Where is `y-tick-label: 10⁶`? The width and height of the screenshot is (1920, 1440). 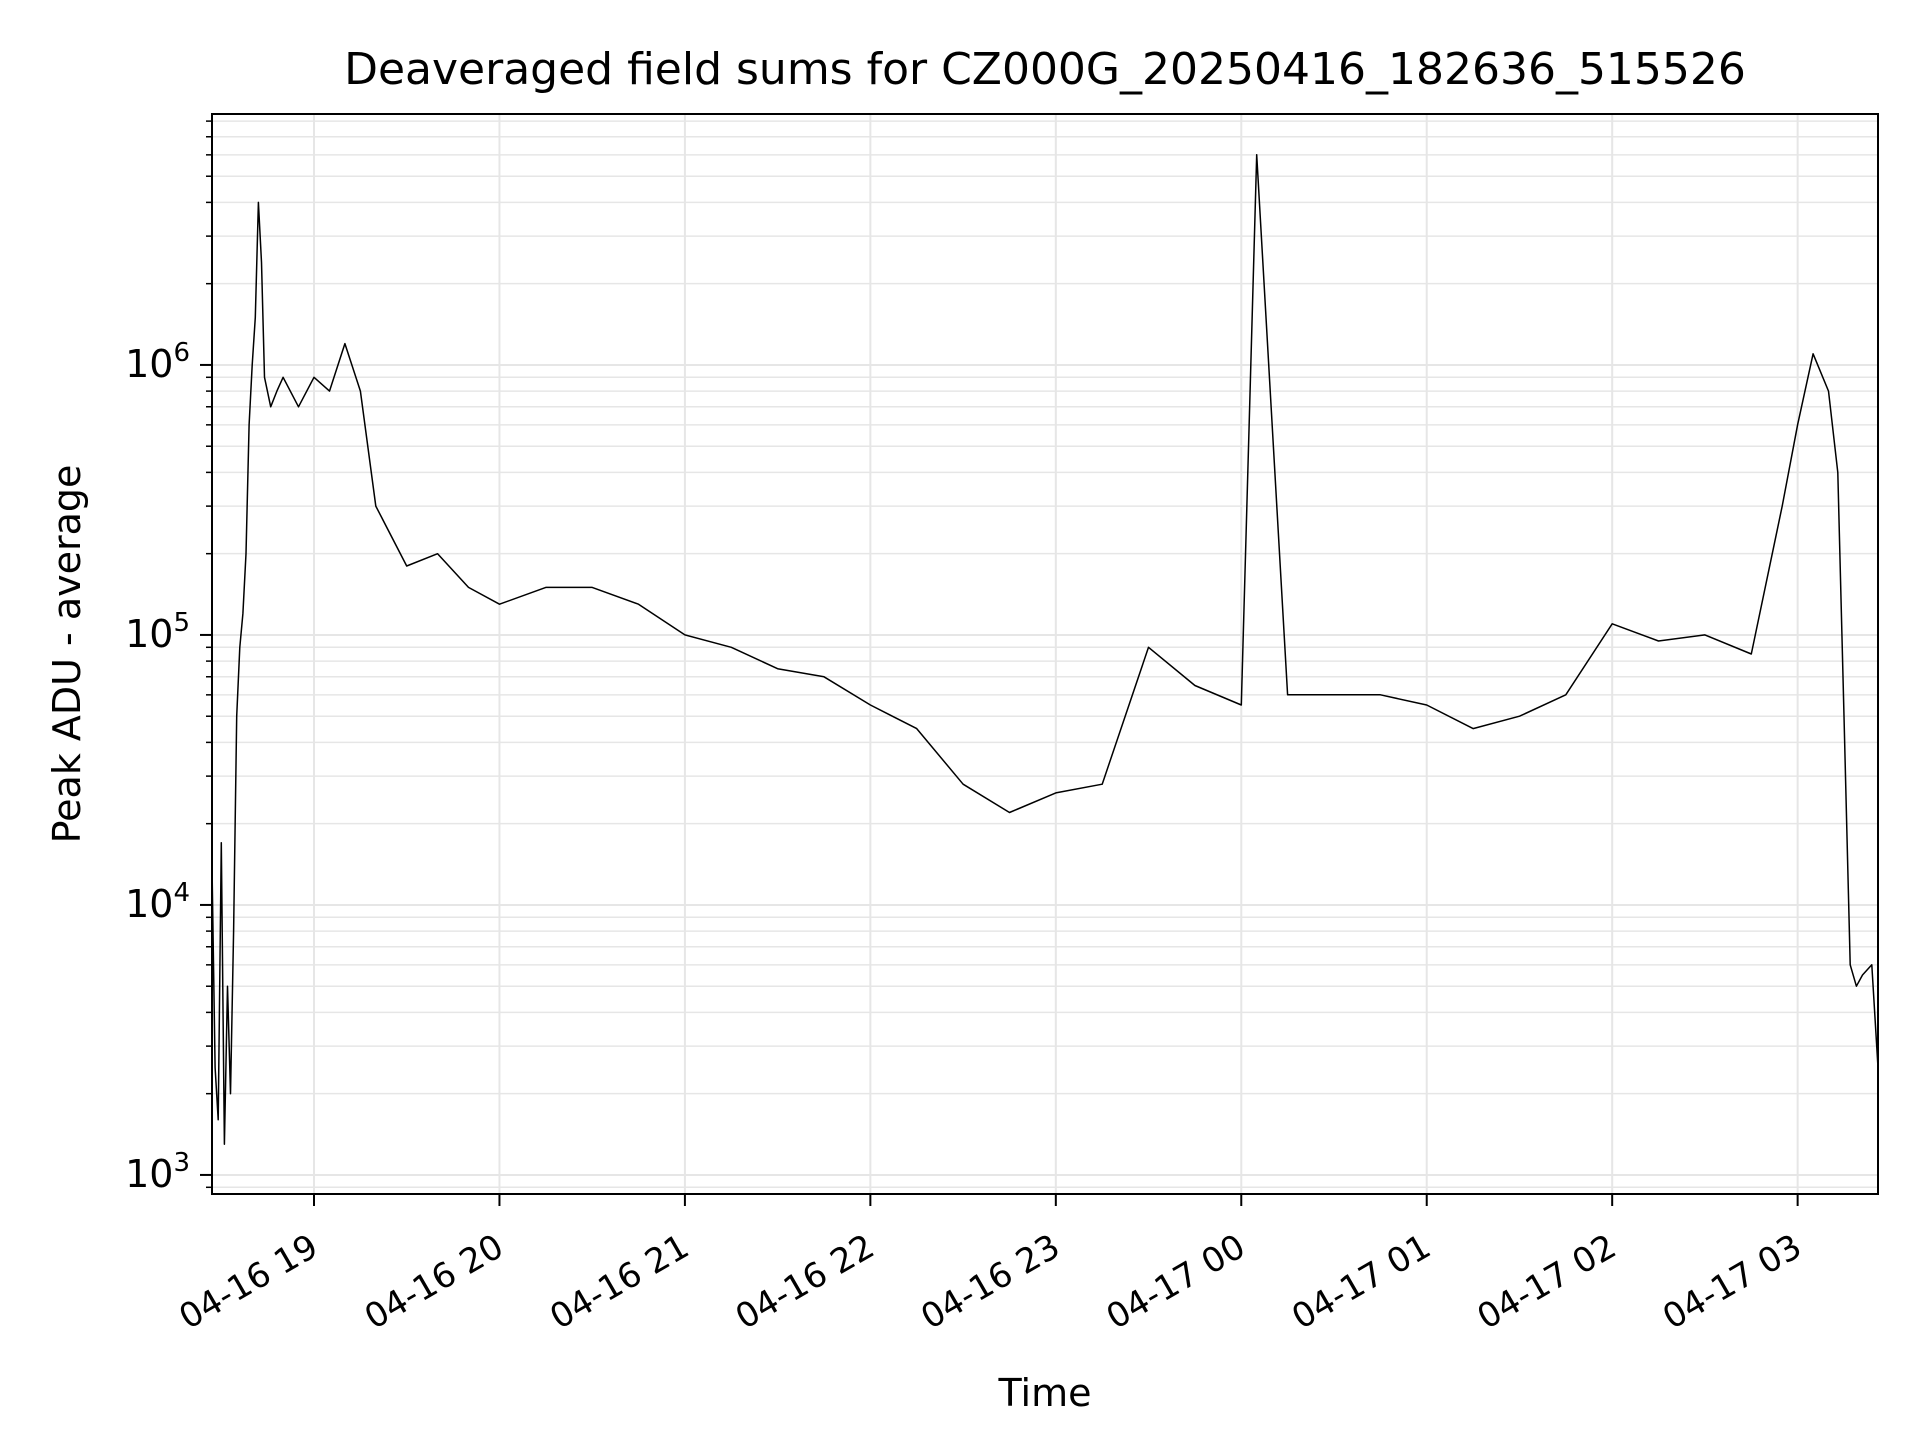 y-tick-label: 10⁶ is located at coordinates (157, 362).